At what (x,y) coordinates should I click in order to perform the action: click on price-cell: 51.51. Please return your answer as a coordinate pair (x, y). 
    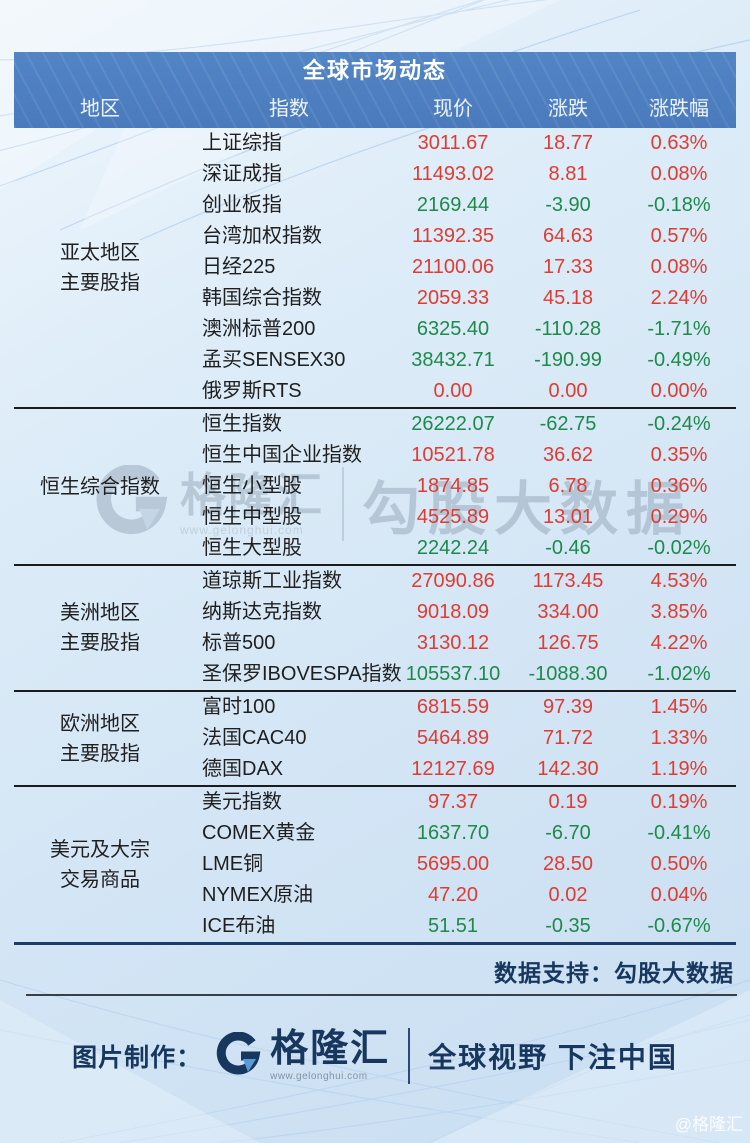
    Looking at the image, I should click on (453, 926).